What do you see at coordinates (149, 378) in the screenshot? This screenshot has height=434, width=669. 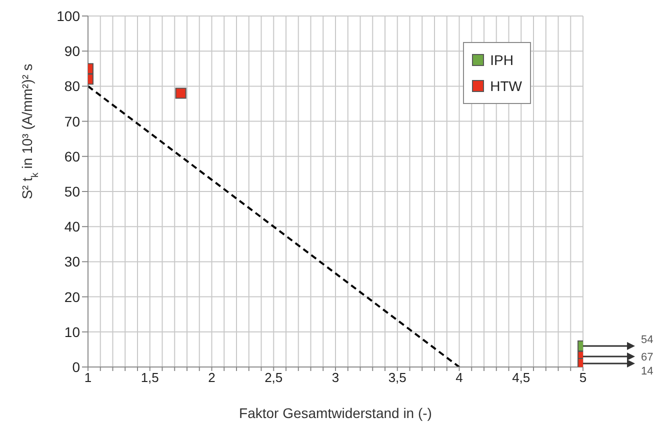 I see `x-tick-label: 1,5` at bounding box center [149, 378].